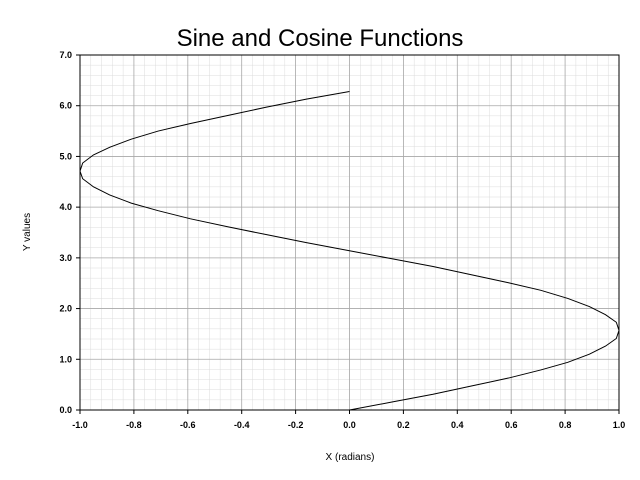 This screenshot has height=480, width=640. I want to click on x-tick-label: -0.4, so click(242, 425).